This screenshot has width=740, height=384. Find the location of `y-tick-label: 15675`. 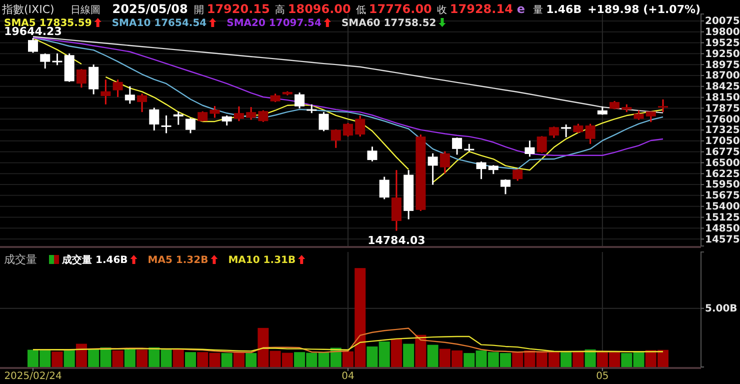

y-tick-label: 15675 is located at coordinates (722, 196).